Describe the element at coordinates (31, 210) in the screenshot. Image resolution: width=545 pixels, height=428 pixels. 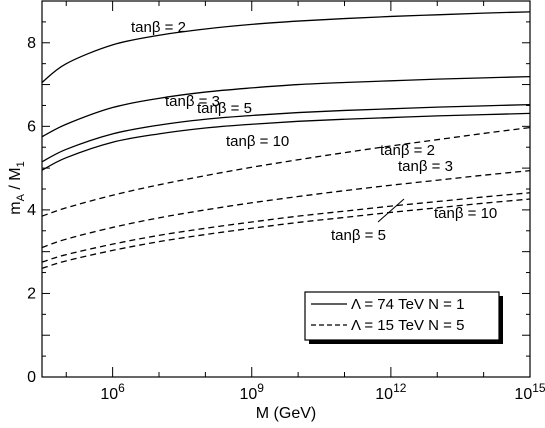
I see `y-tick-label: 4` at that location.